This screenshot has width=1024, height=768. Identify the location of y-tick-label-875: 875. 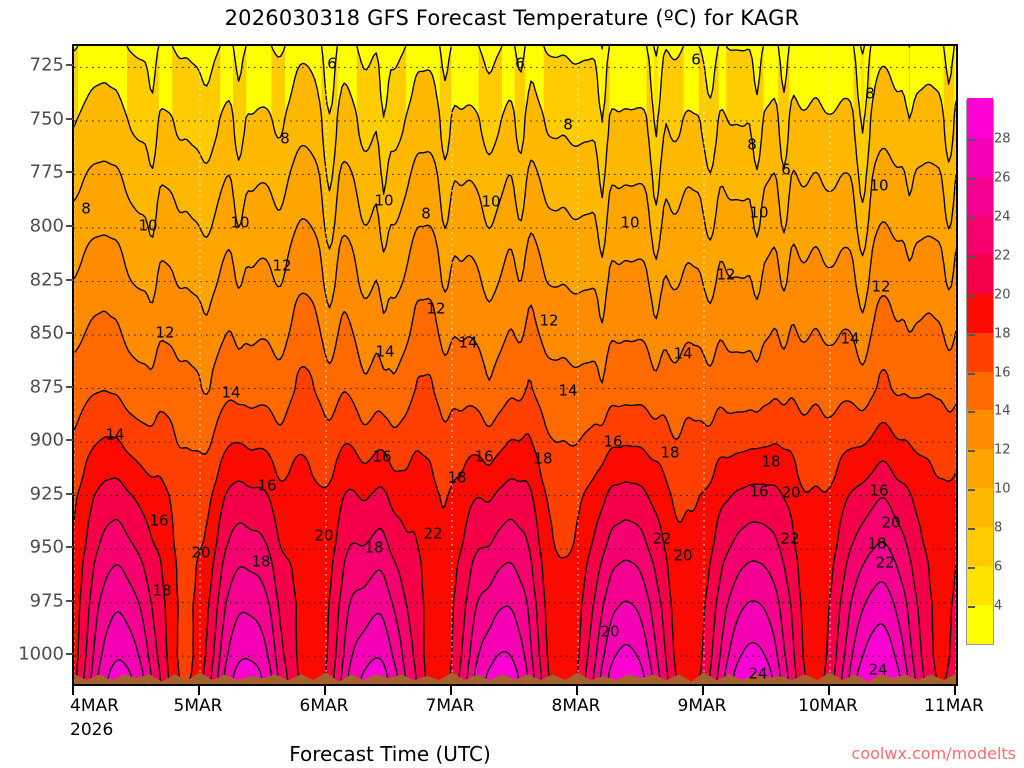
(46, 387).